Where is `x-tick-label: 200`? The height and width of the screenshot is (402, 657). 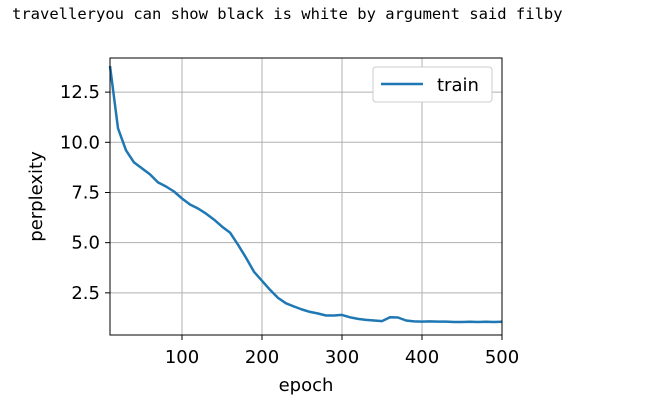 x-tick-label: 200 is located at coordinates (262, 357).